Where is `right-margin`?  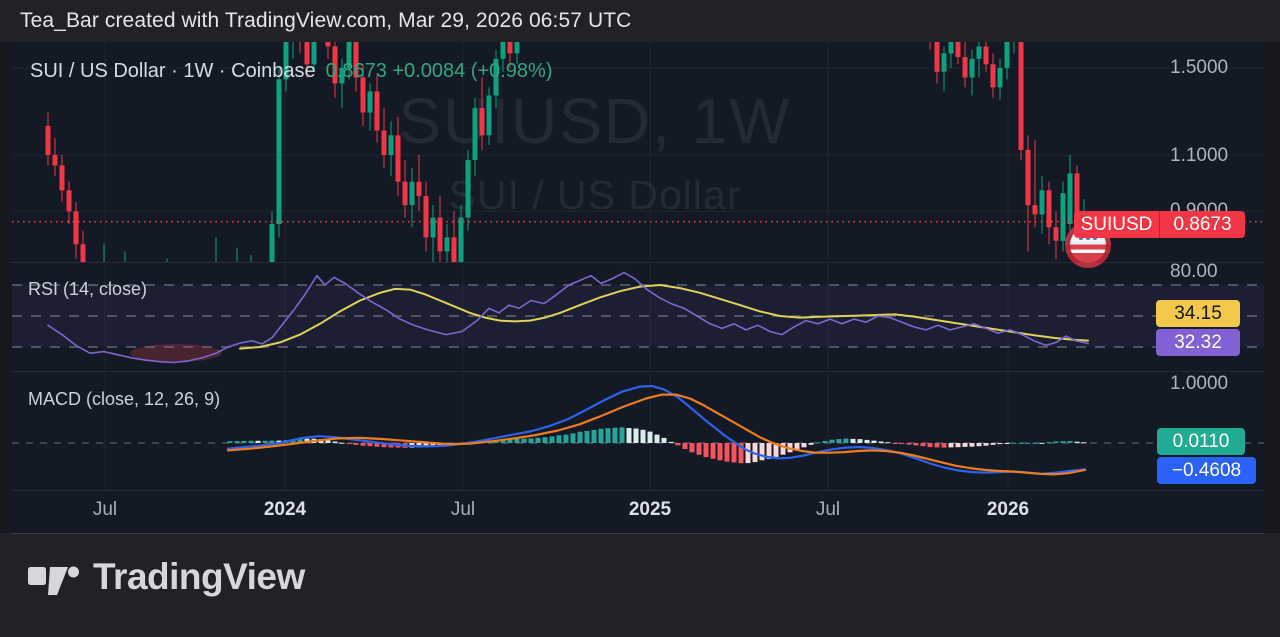 right-margin is located at coordinates (1272, 287).